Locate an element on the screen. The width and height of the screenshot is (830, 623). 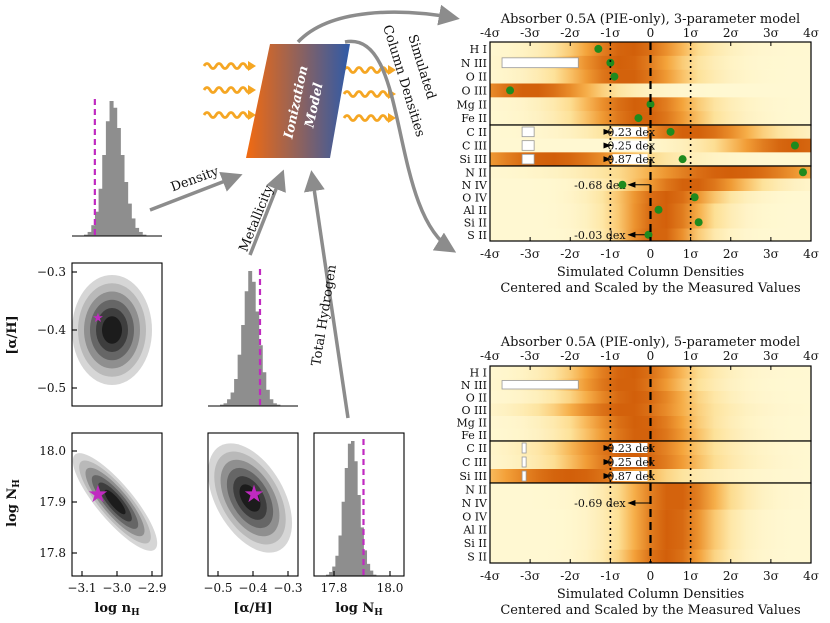
ion-label: N II is located at coordinates (476, 172).